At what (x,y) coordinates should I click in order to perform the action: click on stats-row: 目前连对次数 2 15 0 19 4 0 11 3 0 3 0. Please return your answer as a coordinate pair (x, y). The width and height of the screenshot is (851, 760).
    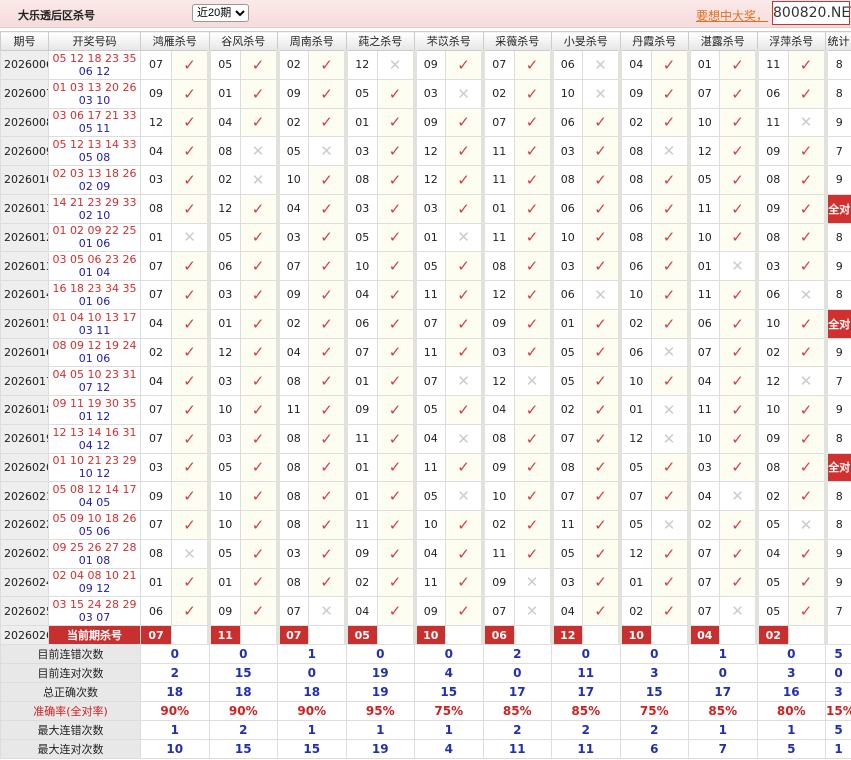
    Looking at the image, I should click on (425, 673).